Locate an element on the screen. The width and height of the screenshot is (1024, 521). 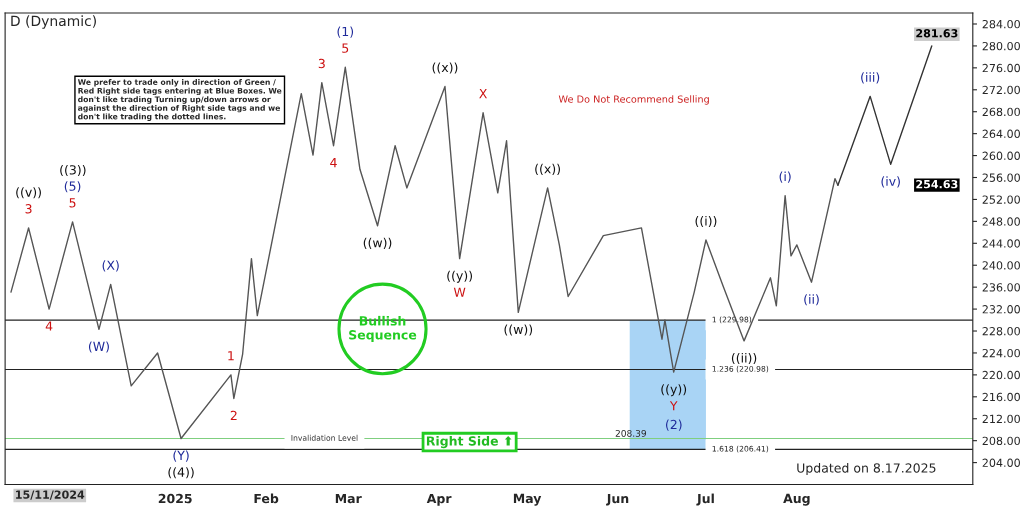
annotation: X is located at coordinates (483, 94).